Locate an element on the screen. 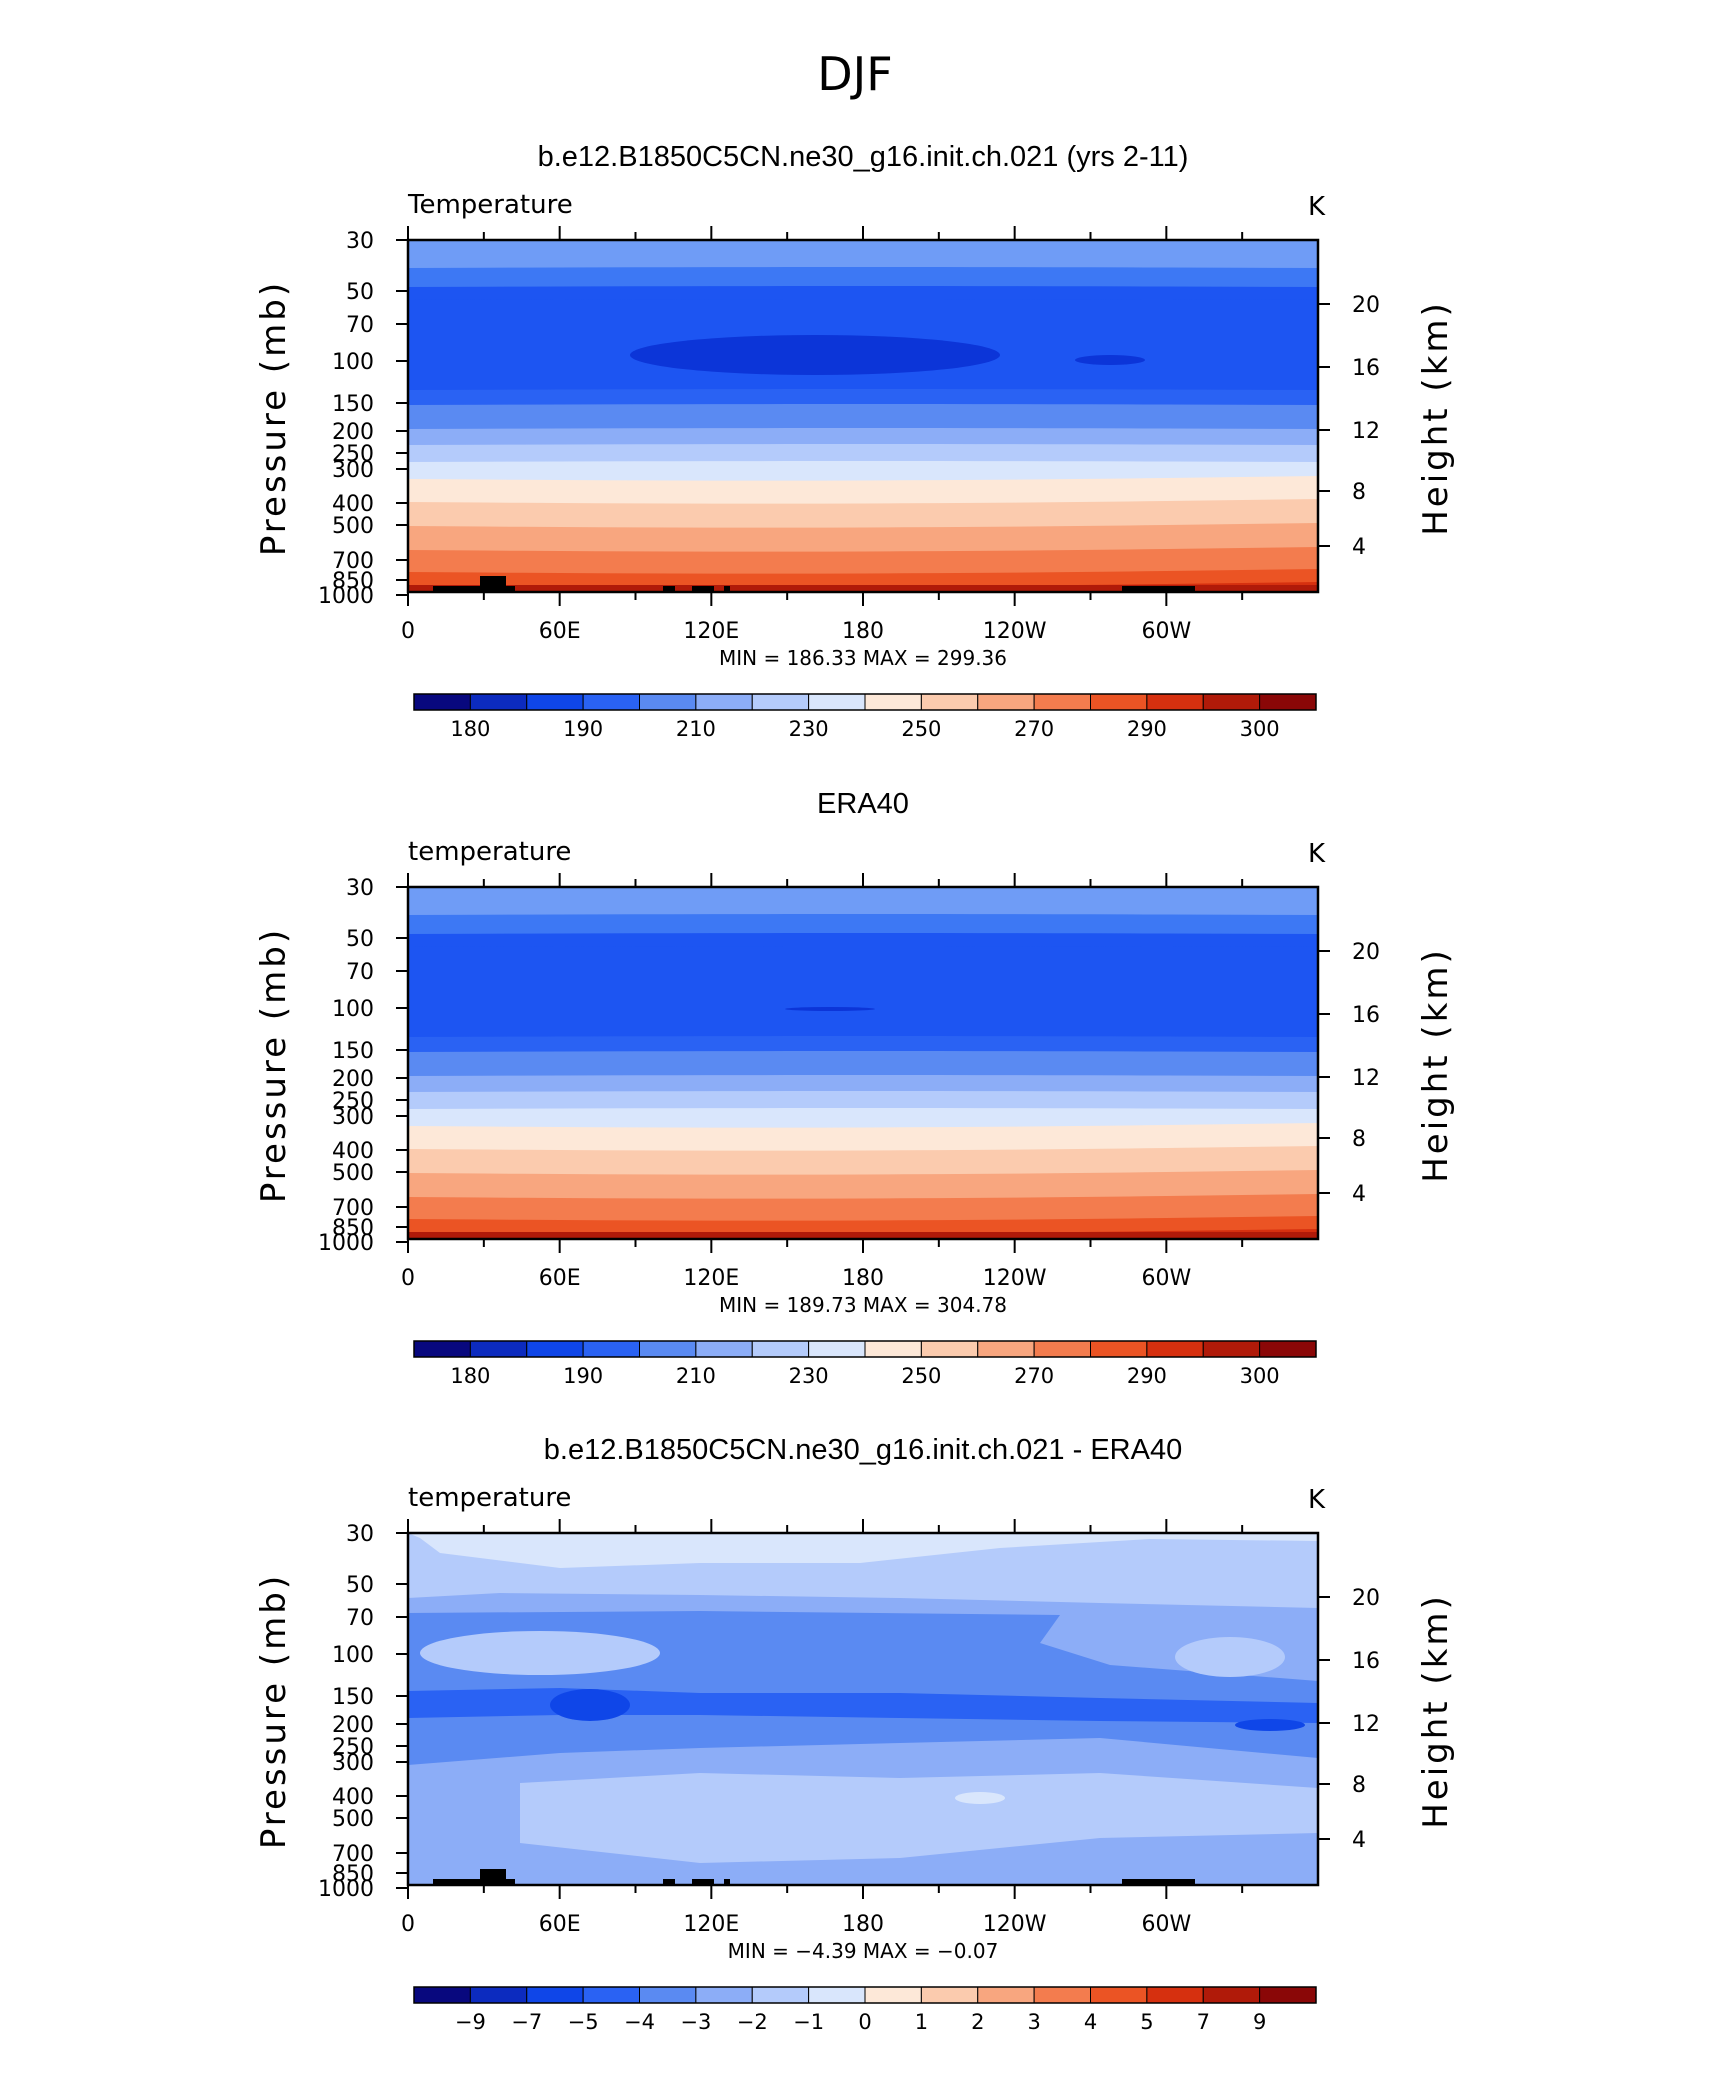 The image size is (1710, 2074). y-axis-label: Pressure (mb) is located at coordinates (274, 1065).